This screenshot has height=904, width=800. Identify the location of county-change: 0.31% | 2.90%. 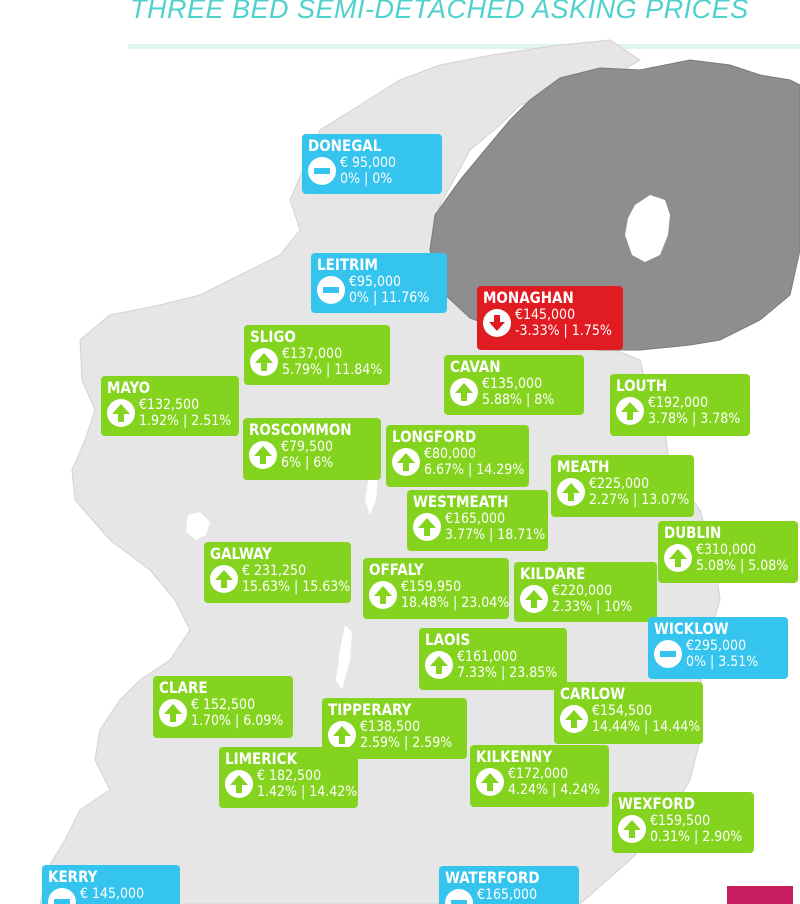
(696, 837).